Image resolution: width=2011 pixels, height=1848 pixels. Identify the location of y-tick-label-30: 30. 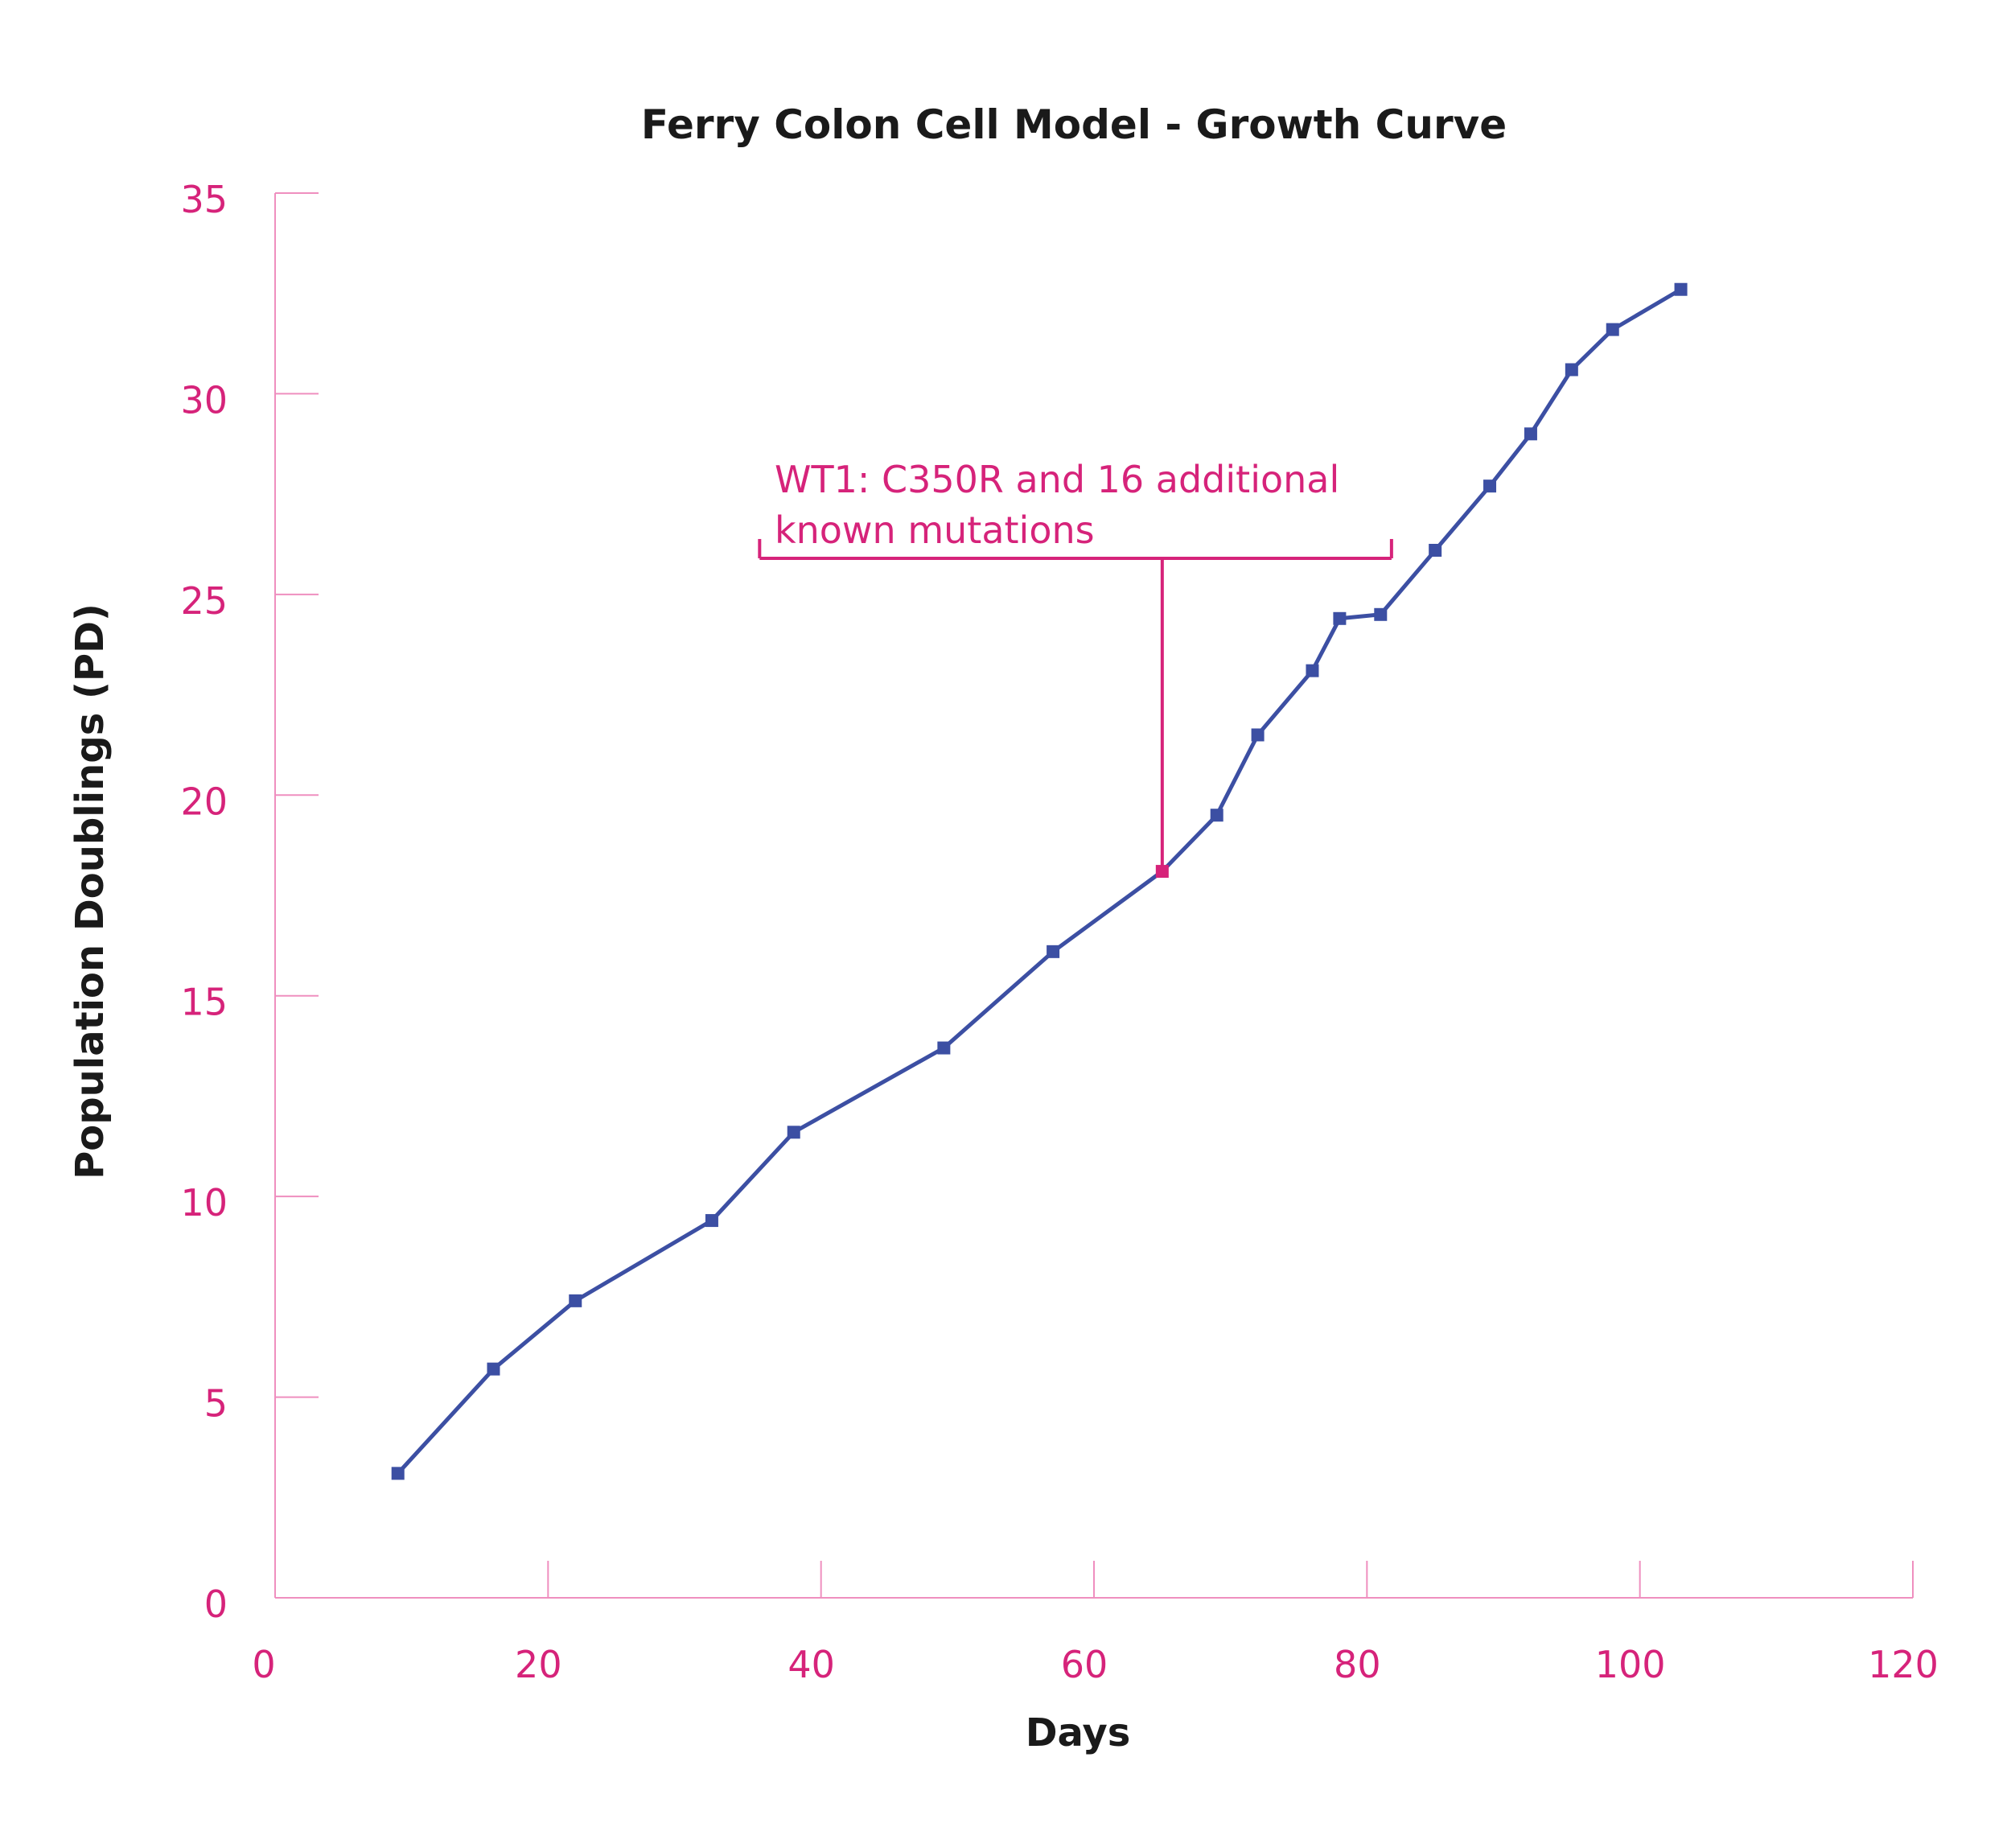
(204, 400).